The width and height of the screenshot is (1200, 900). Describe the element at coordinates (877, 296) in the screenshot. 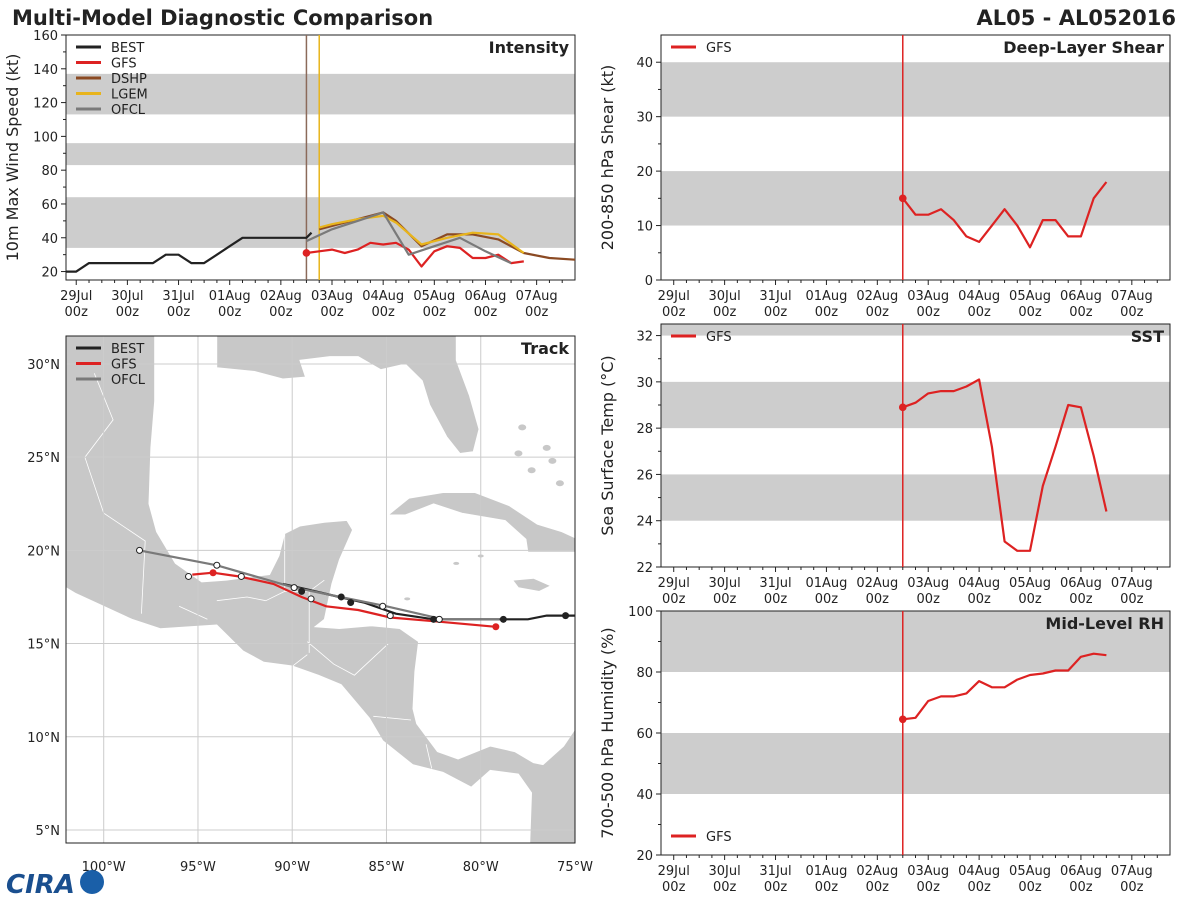

I see `shear-xtick-label: 02Aug` at that location.